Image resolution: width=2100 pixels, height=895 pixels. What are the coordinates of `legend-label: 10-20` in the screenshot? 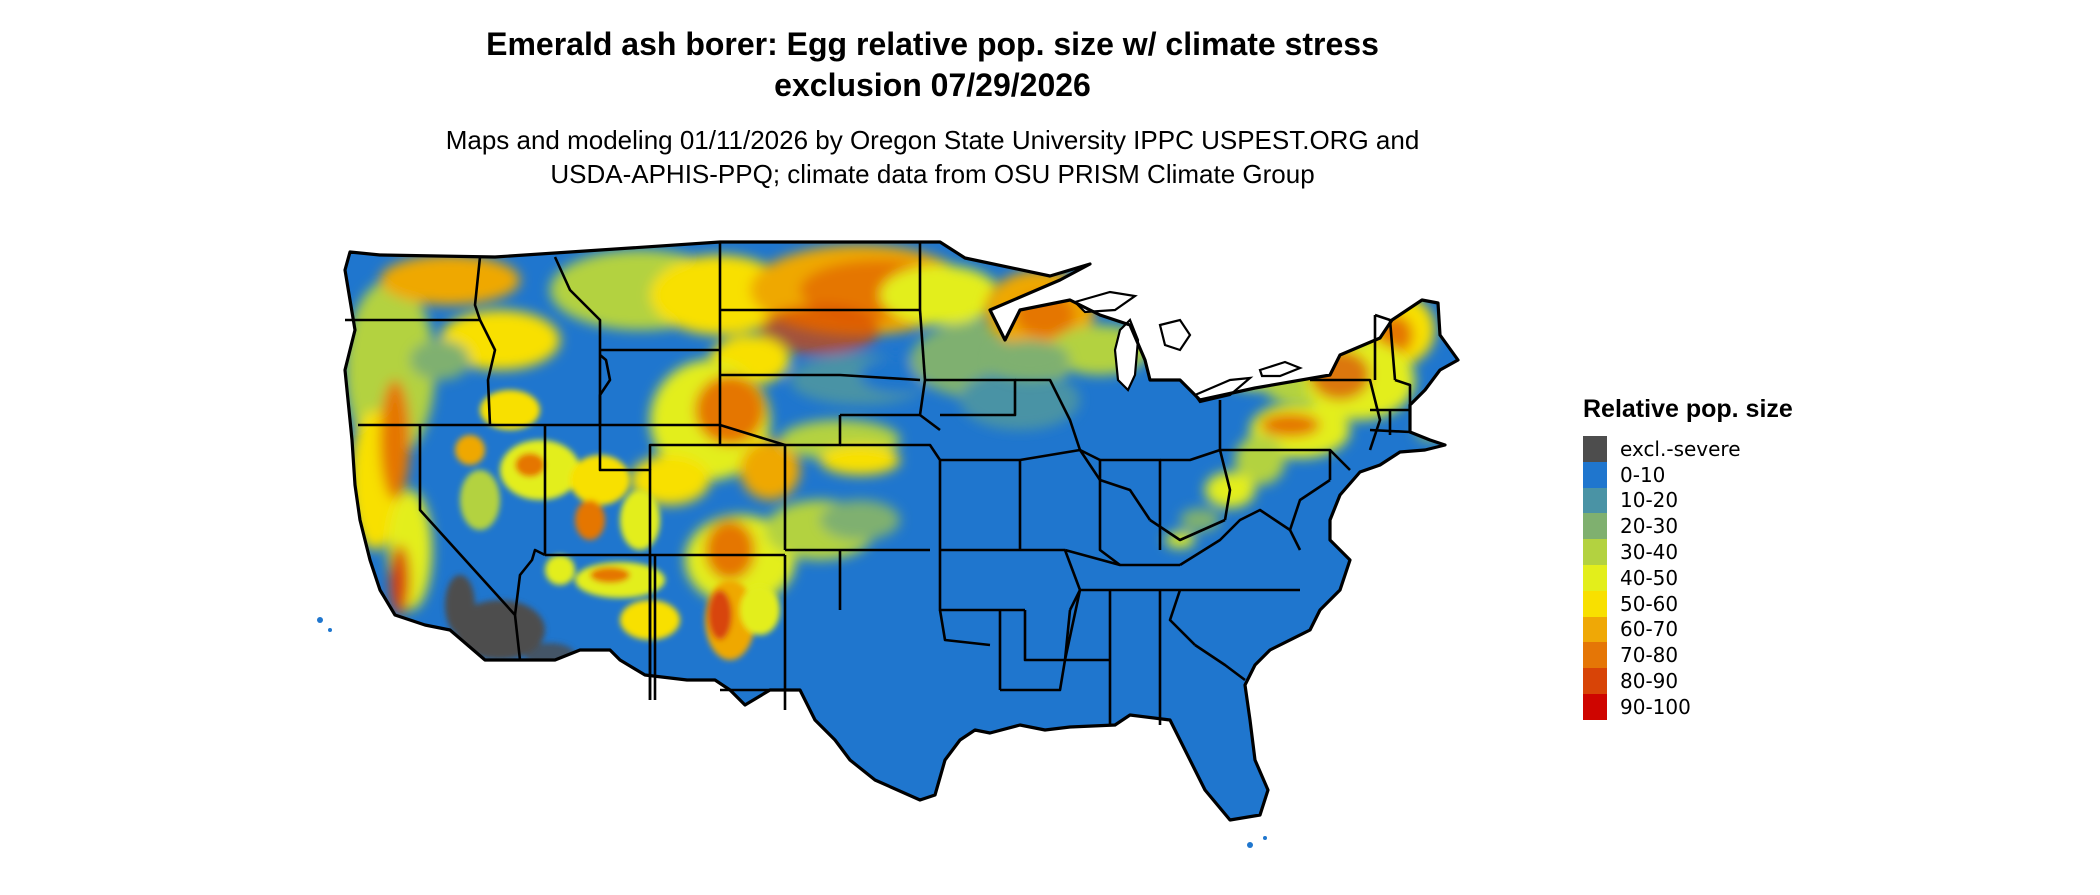 It's located at (1649, 500).